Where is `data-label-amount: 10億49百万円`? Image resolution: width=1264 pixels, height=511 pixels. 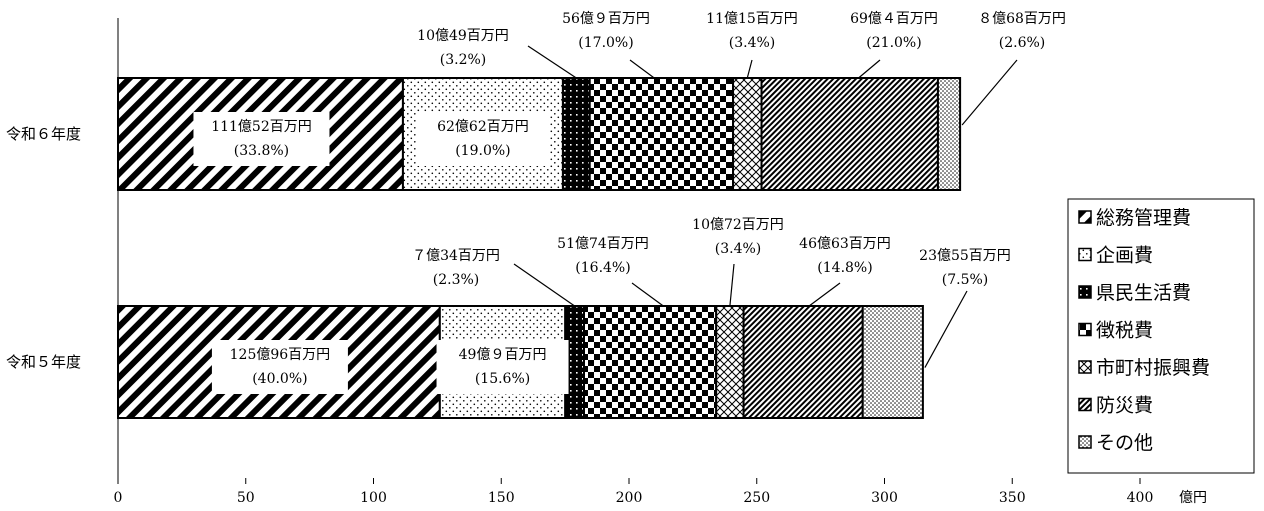
data-label-amount: 10億49百万円 is located at coordinates (463, 36).